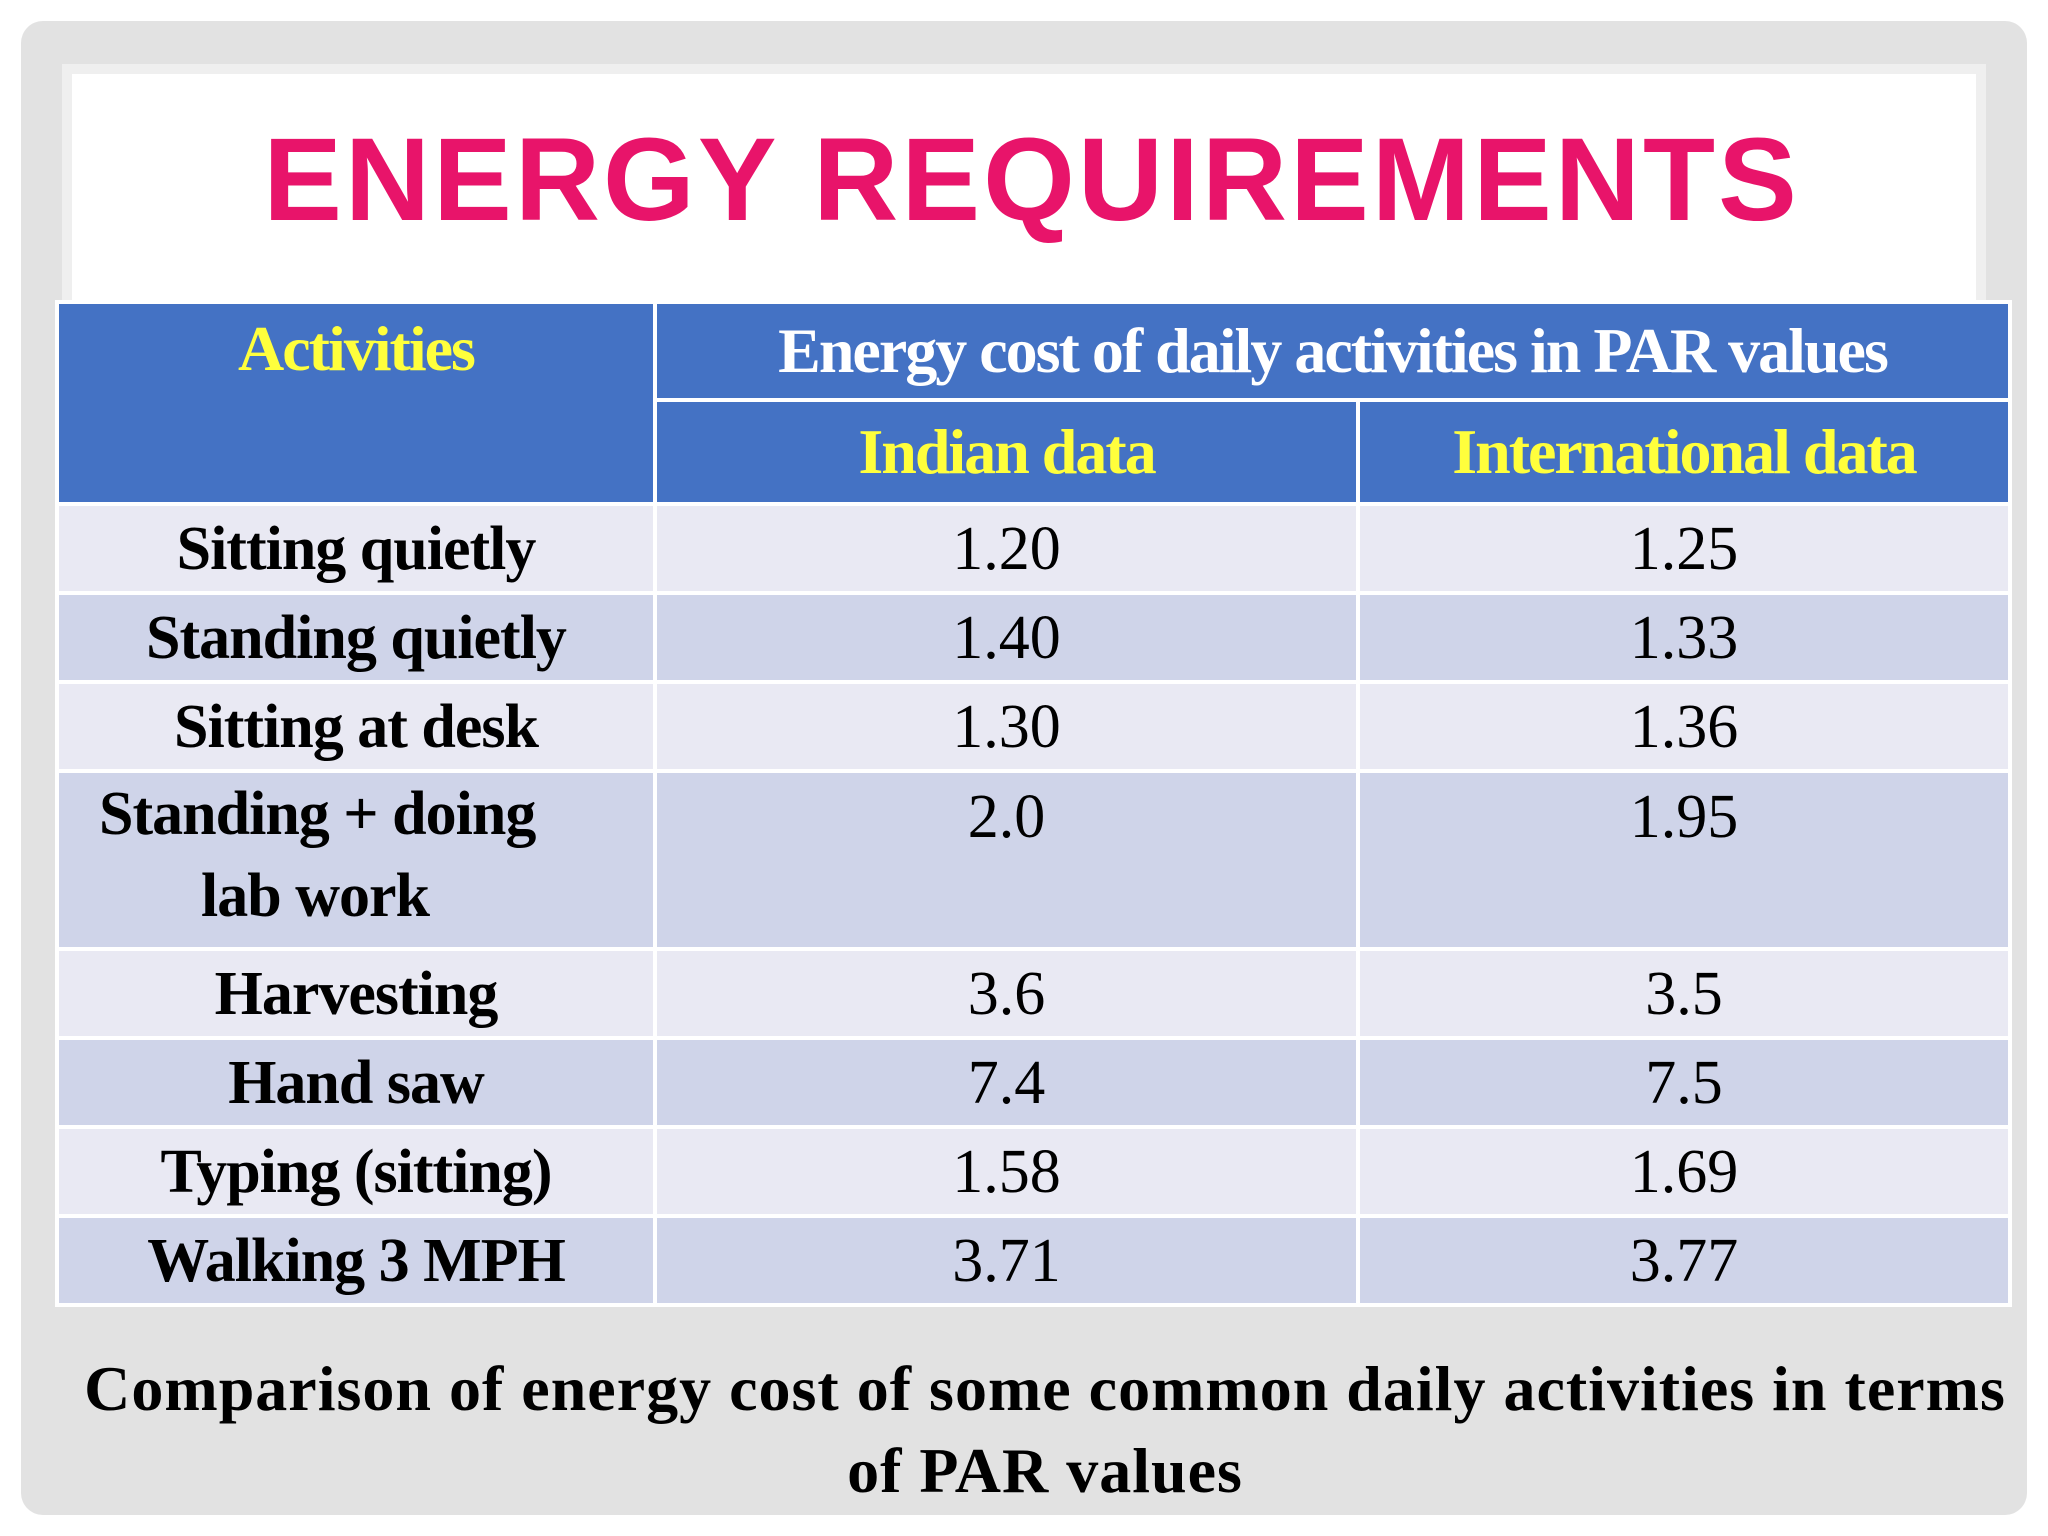 The image size is (2048, 1536). I want to click on international-value-cell: 1.95, so click(1684, 860).